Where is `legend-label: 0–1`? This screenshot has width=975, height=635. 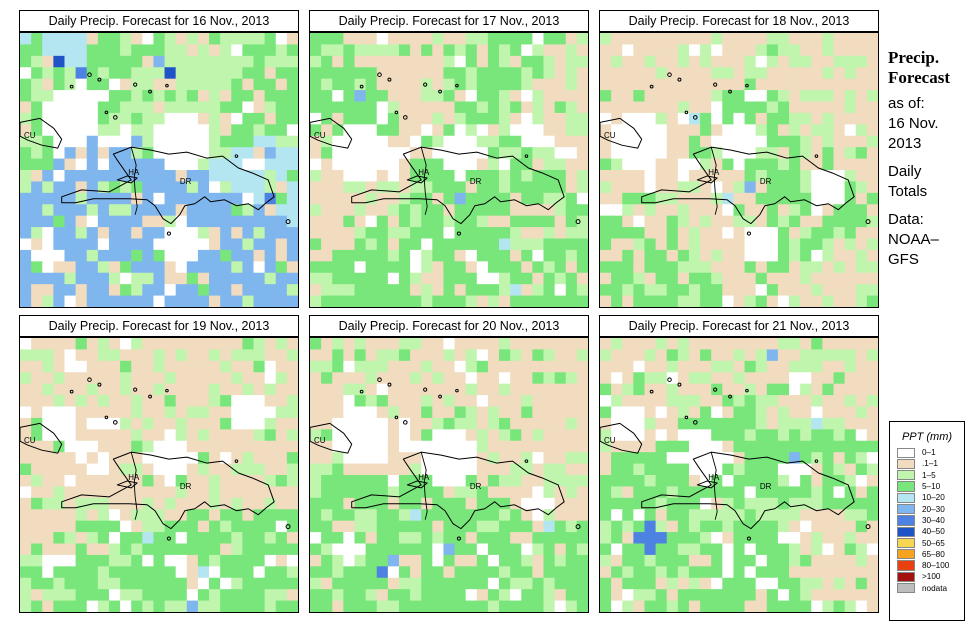
legend-label: 0–1 is located at coordinates (929, 453).